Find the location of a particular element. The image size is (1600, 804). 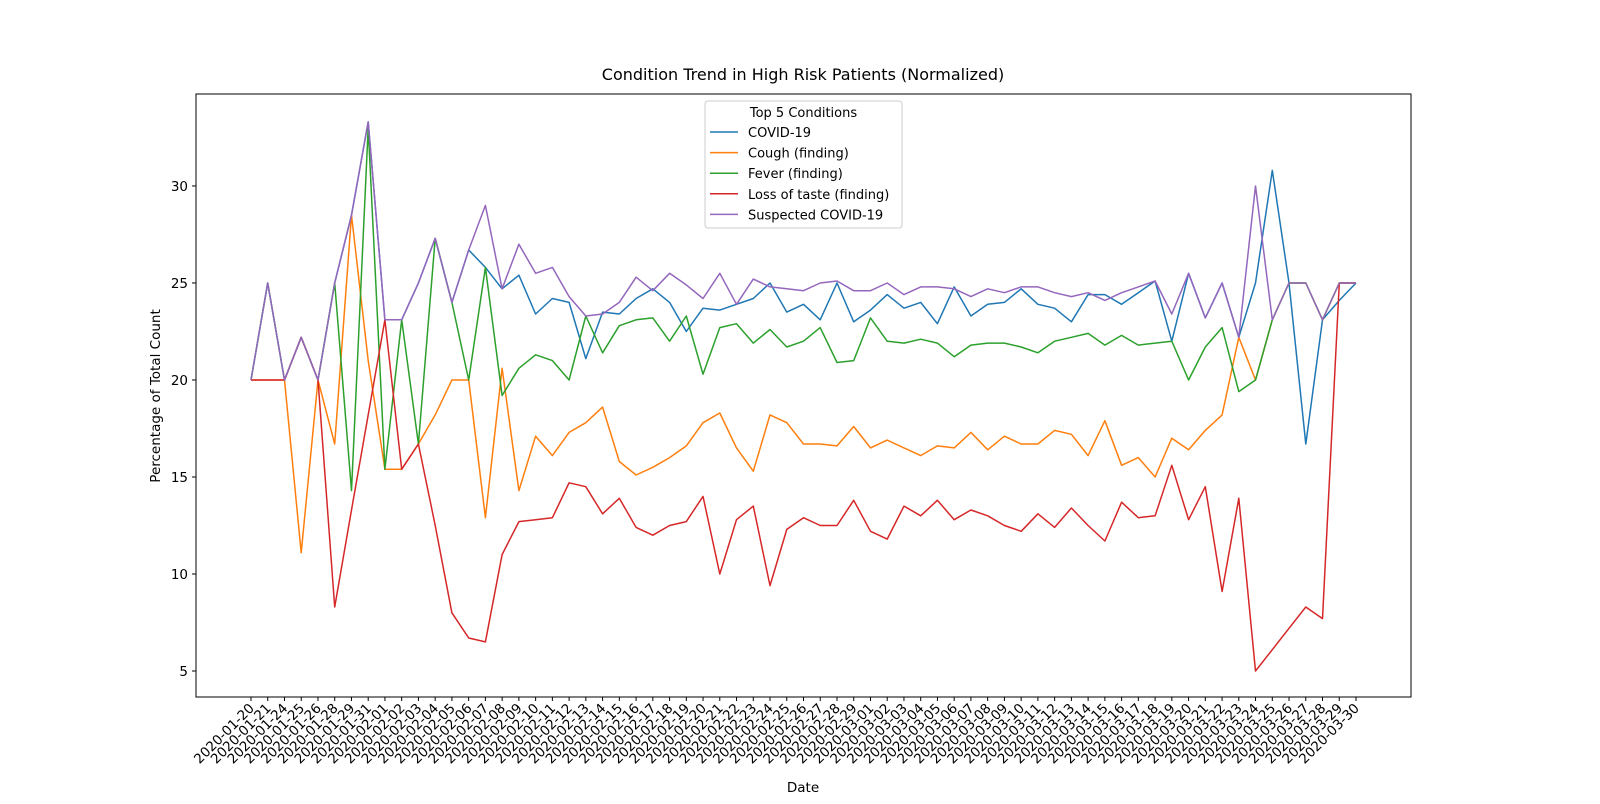

y-tick-label: 30 is located at coordinates (179, 187).